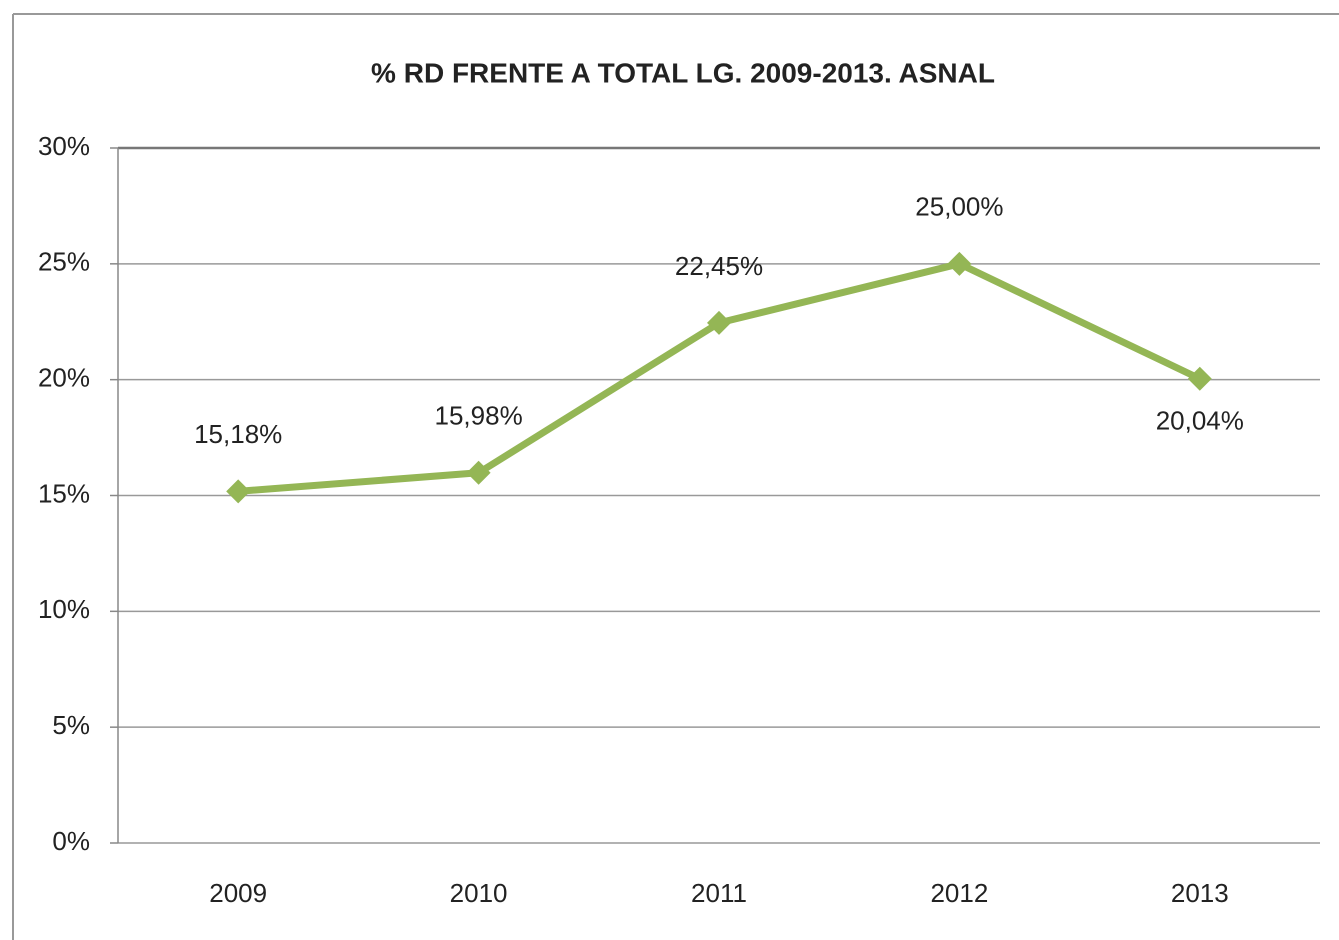  Describe the element at coordinates (64, 609) in the screenshot. I see `y-tick-label: 10%` at that location.